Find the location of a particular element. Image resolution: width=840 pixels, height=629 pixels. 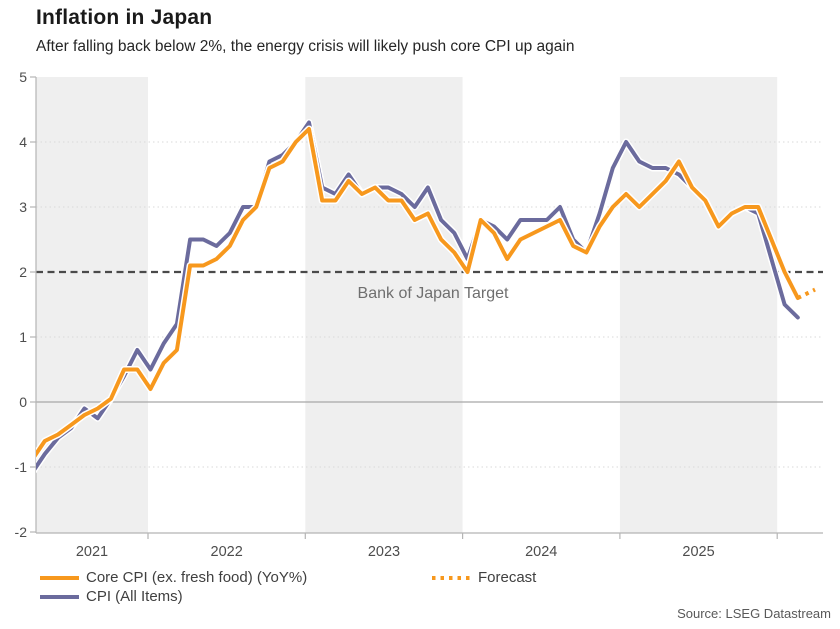

x-axis-label-2021: 2021 is located at coordinates (92, 552).